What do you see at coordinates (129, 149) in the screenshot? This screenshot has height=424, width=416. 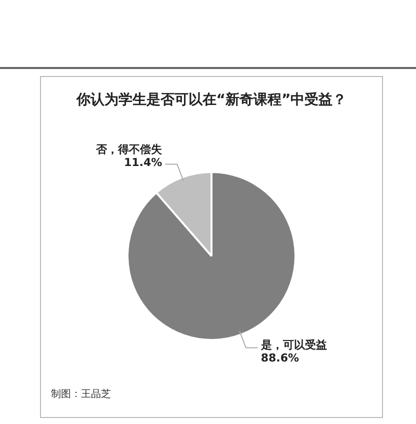 I see `slice-label: 否，得不偿失` at bounding box center [129, 149].